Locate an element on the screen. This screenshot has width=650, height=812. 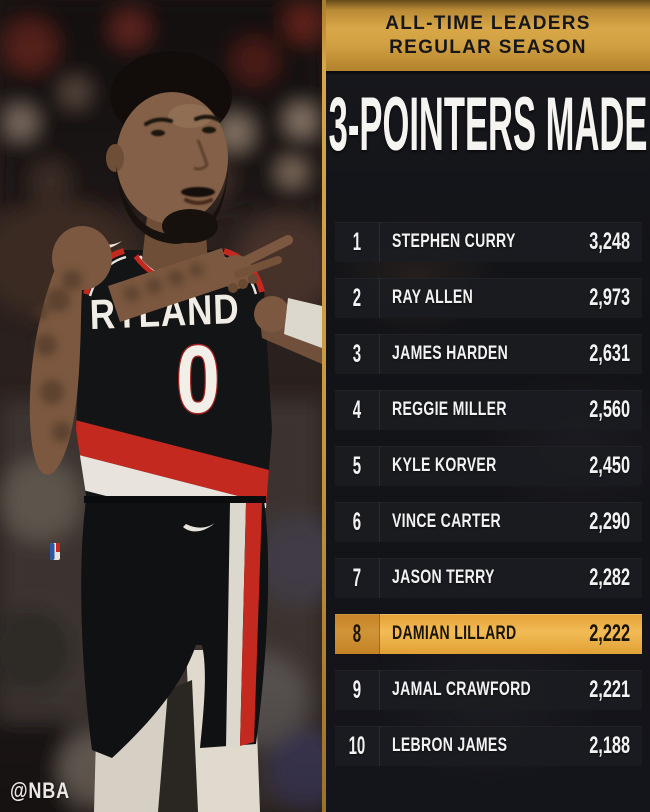
rank-label: 2 is located at coordinates (357, 297).